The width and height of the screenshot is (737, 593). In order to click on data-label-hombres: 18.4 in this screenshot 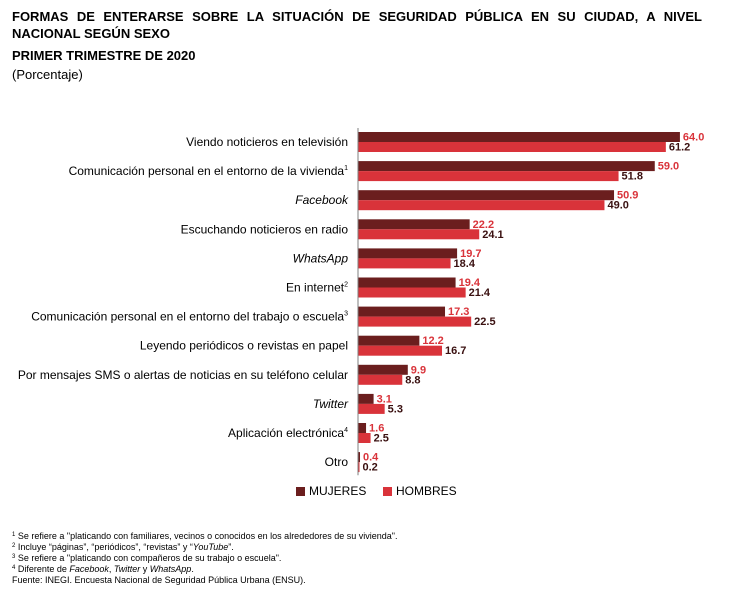, I will do `click(465, 264)`.